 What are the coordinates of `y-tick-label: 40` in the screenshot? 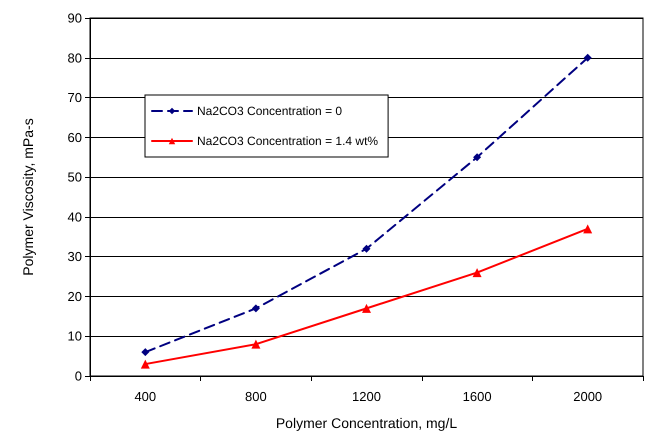 It's located at (75, 216).